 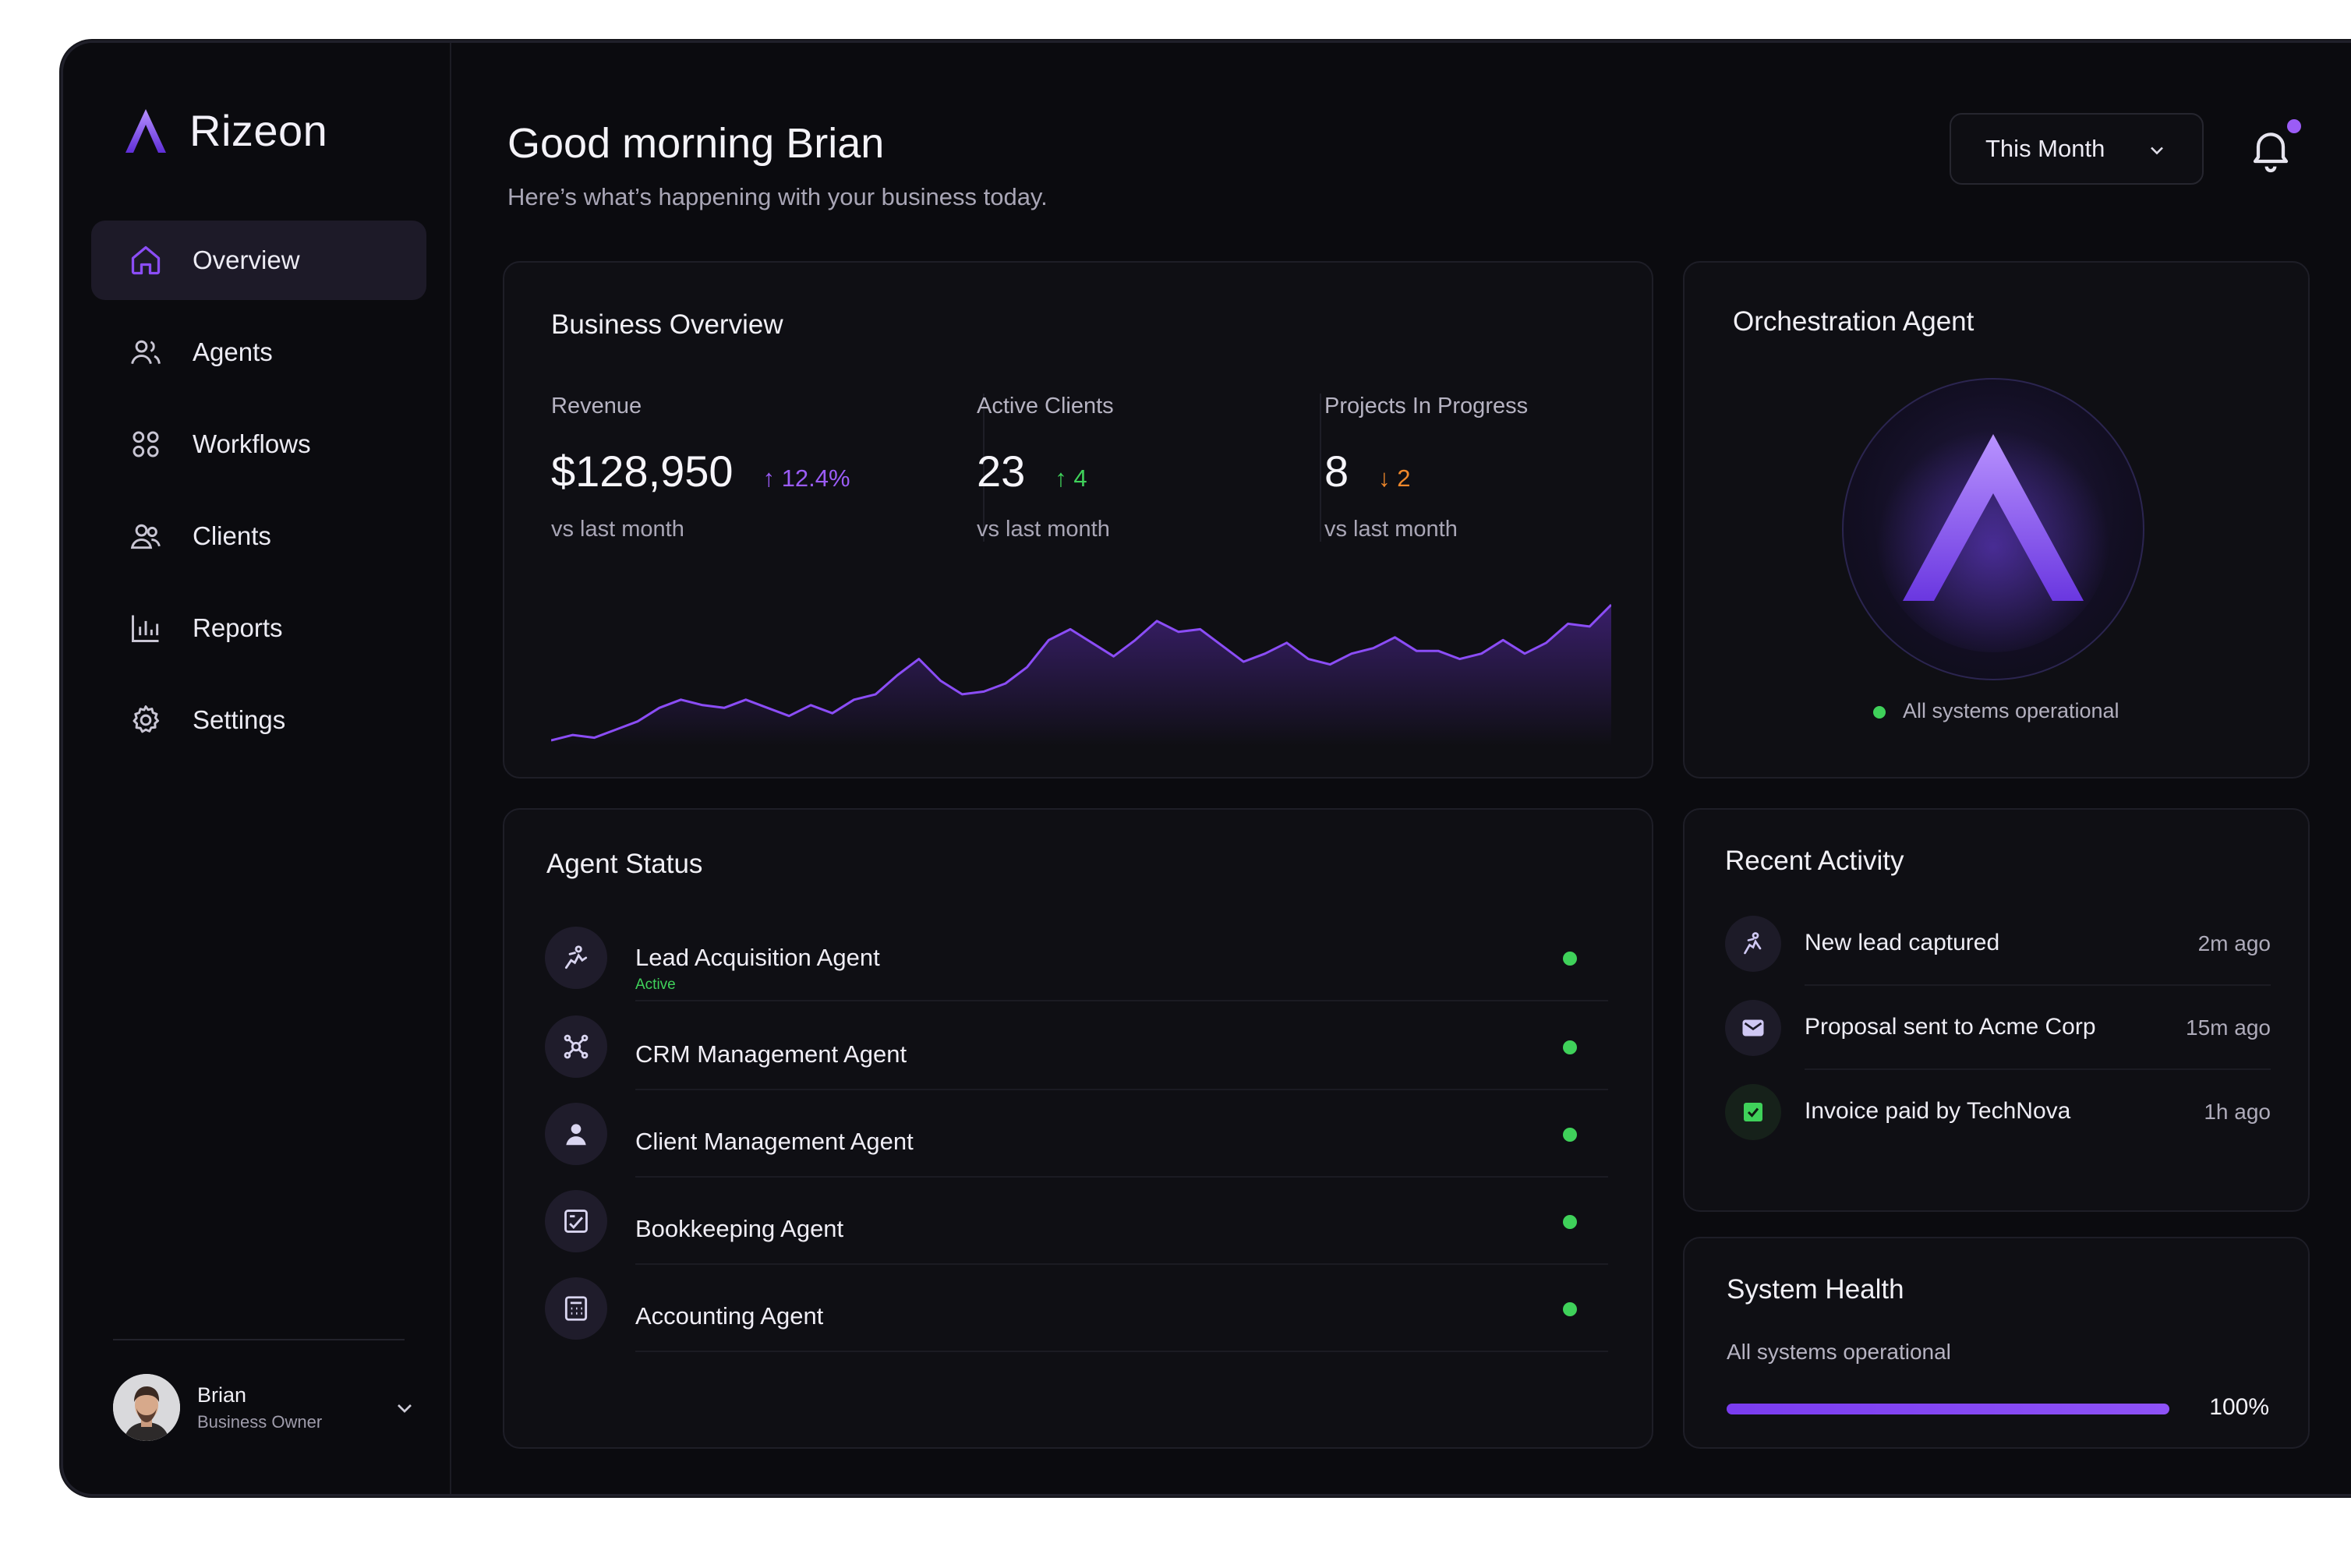 What do you see at coordinates (1853, 321) in the screenshot?
I see `card-title: Orchestration Agent` at bounding box center [1853, 321].